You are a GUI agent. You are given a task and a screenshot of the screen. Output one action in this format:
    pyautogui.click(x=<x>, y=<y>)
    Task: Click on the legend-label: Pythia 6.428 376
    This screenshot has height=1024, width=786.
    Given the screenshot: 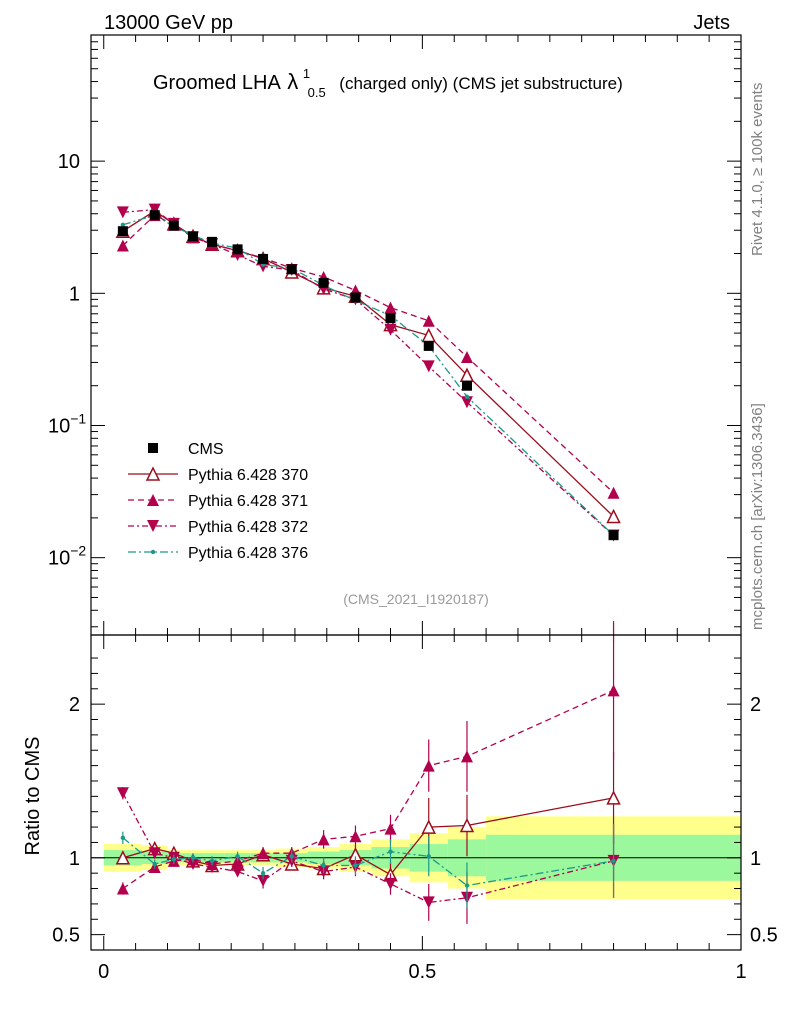 What is the action you would take?
    pyautogui.click(x=248, y=553)
    